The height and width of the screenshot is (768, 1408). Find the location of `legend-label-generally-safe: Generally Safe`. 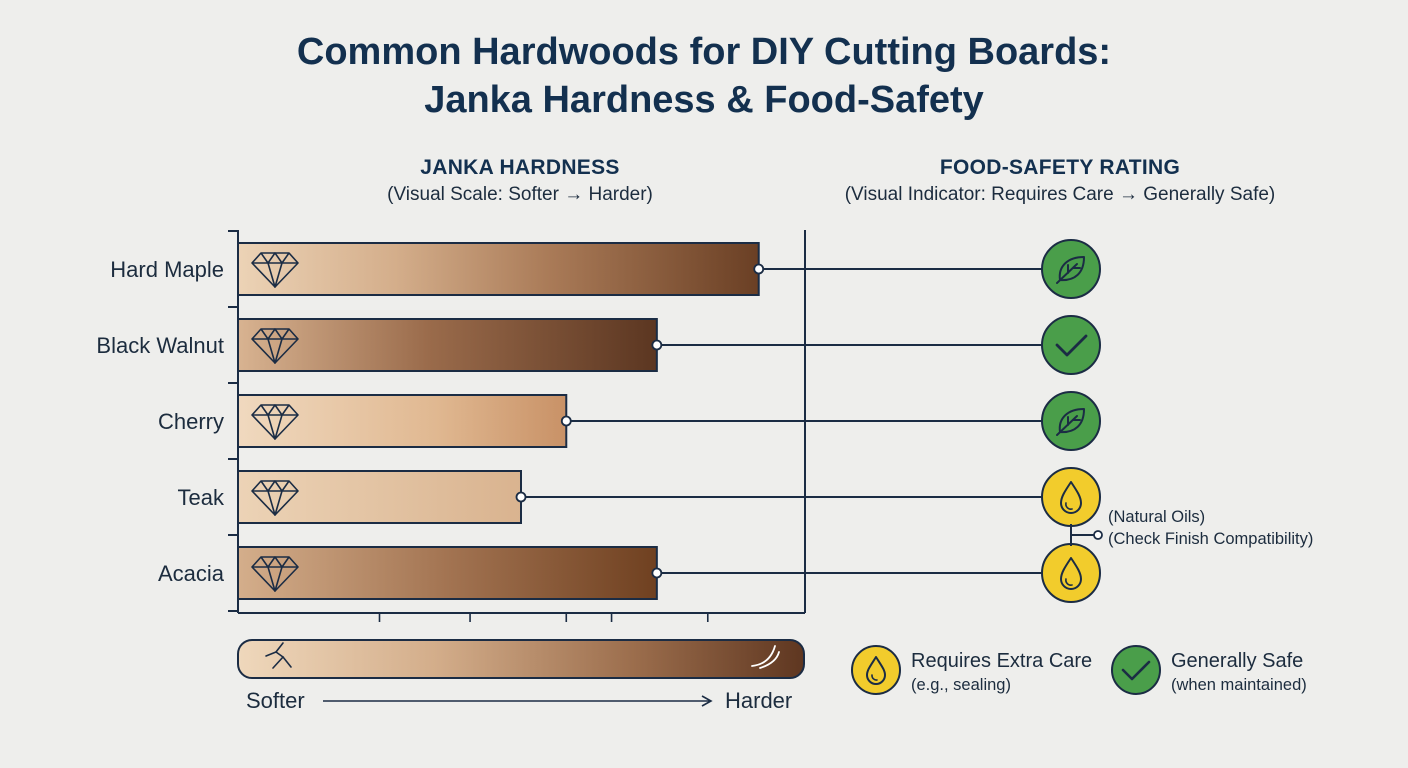

legend-label-generally-safe: Generally Safe is located at coordinates (1237, 661).